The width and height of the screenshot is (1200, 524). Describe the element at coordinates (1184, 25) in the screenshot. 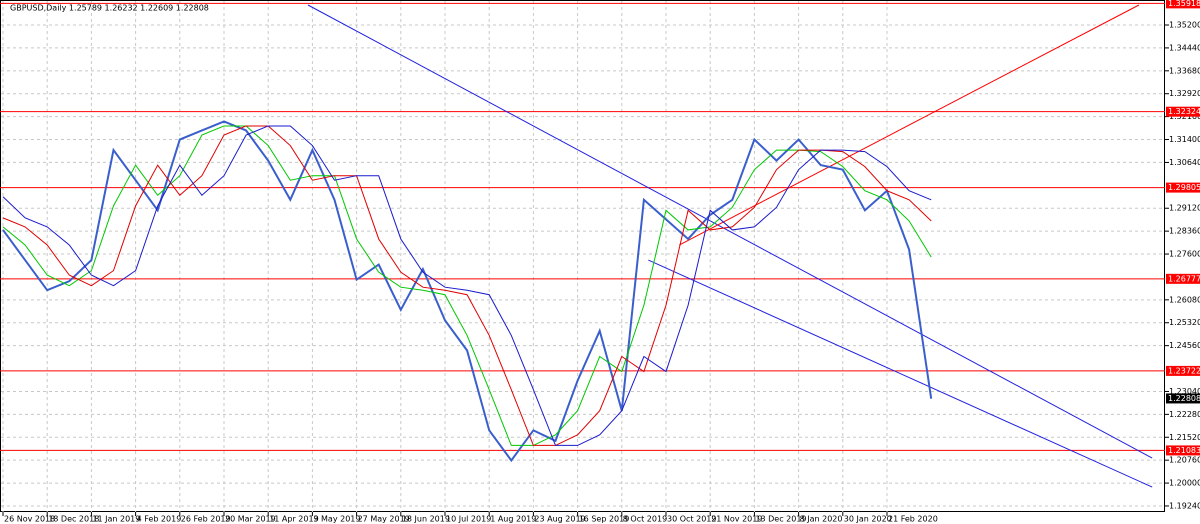

I see `y-tick-label: 1.35200` at that location.